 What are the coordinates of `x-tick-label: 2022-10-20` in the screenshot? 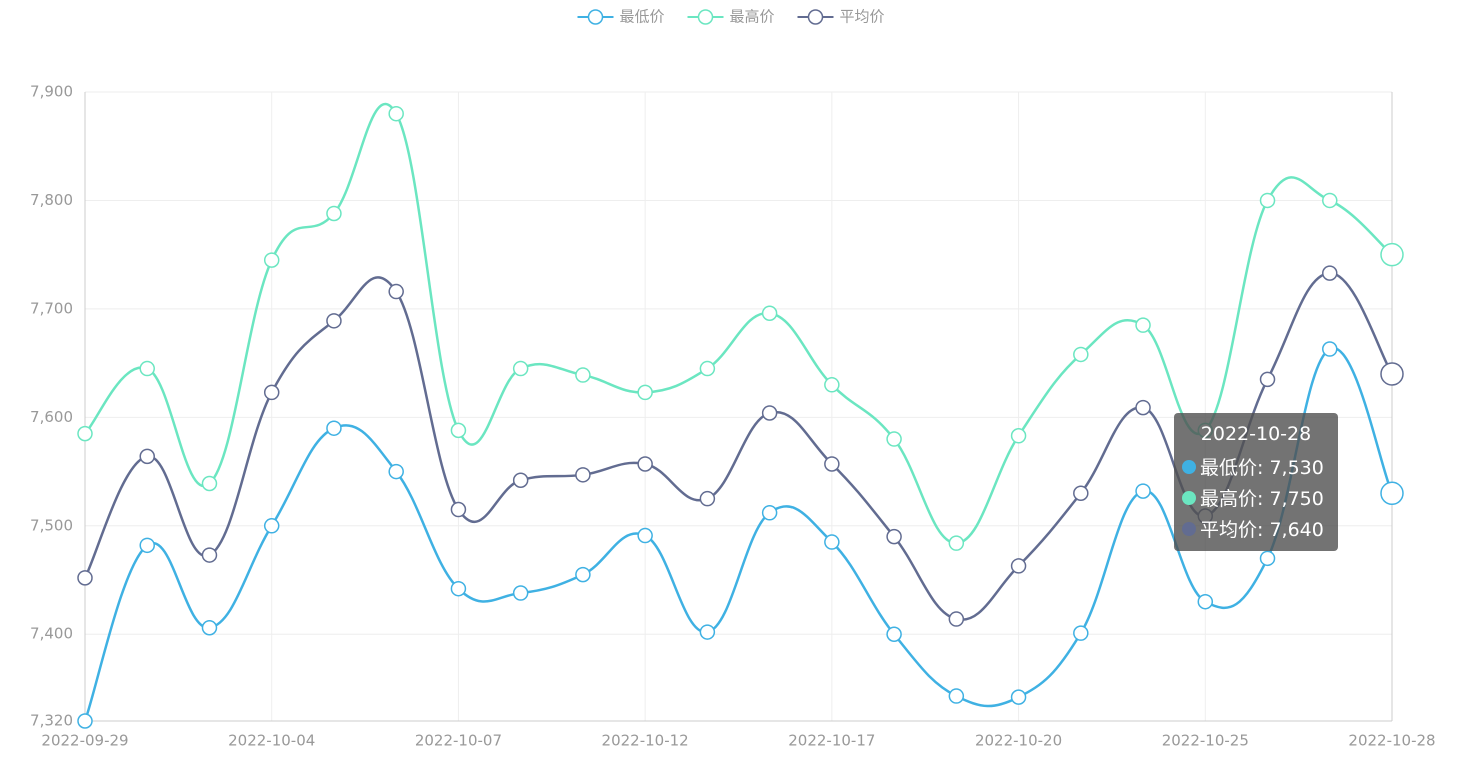 It's located at (1018, 741).